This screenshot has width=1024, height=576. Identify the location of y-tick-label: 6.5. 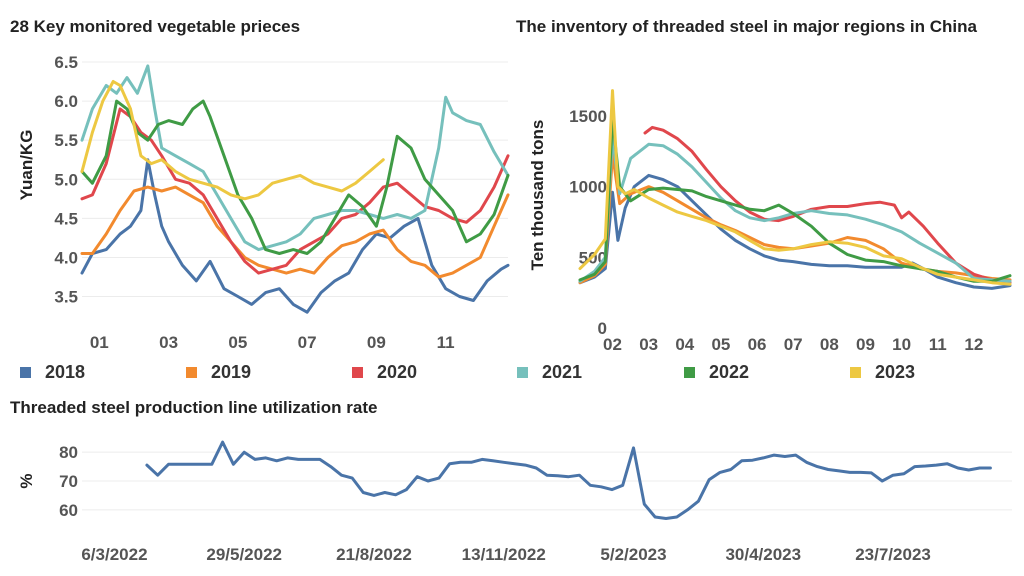
(66, 62).